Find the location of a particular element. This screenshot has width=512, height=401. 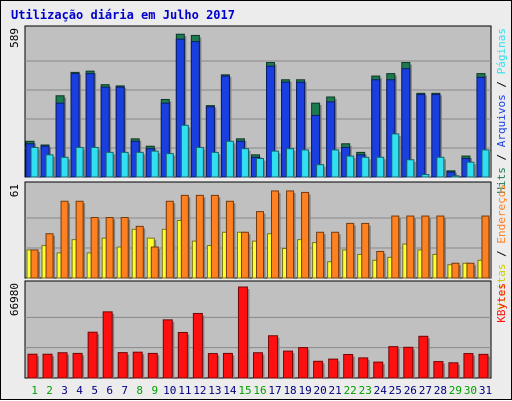

x-tick-day-9: 9 is located at coordinates (154, 390).